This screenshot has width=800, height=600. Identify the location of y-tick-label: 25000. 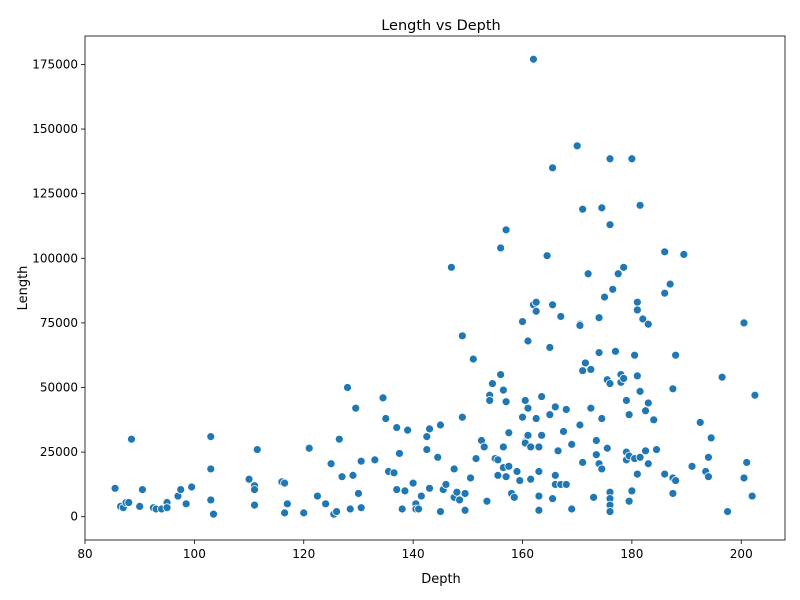
(59, 452).